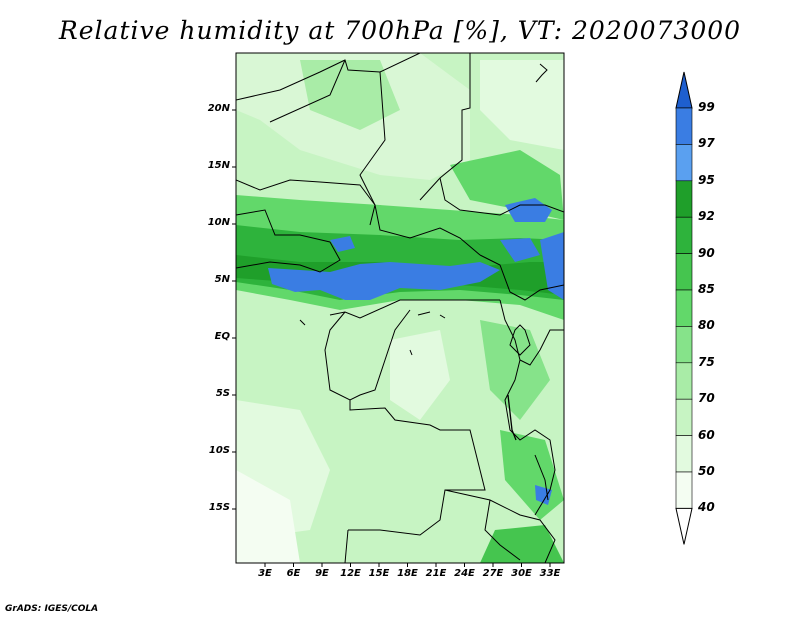 This screenshot has width=800, height=618. Describe the element at coordinates (552, 266) in the screenshot. I see `field-patch-c` at that location.